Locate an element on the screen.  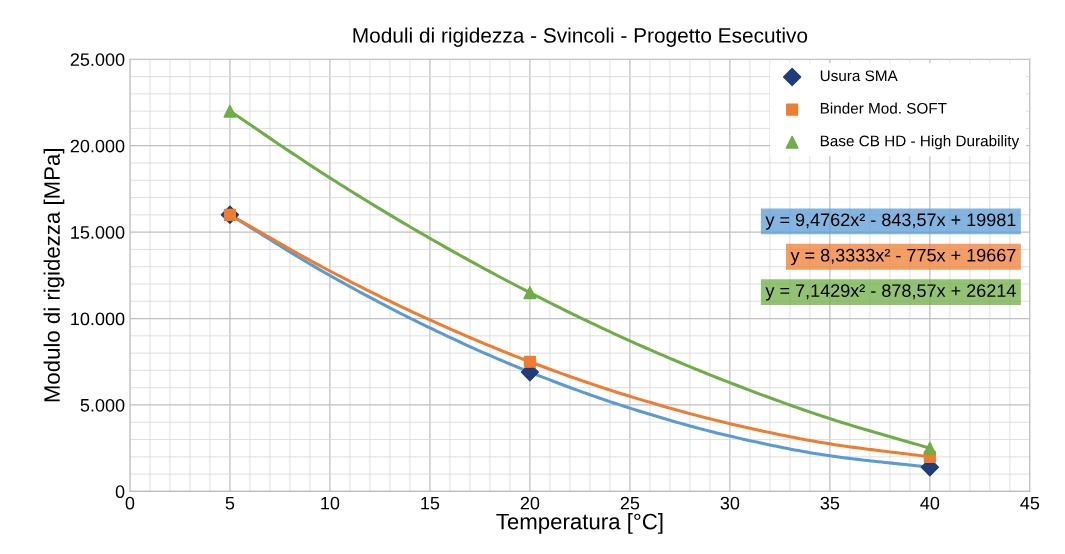
x-tick-label: 40 is located at coordinates (930, 503).